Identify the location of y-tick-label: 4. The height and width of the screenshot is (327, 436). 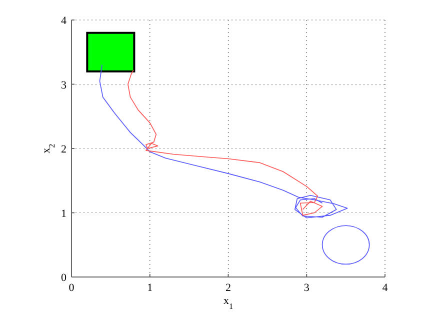
(64, 21).